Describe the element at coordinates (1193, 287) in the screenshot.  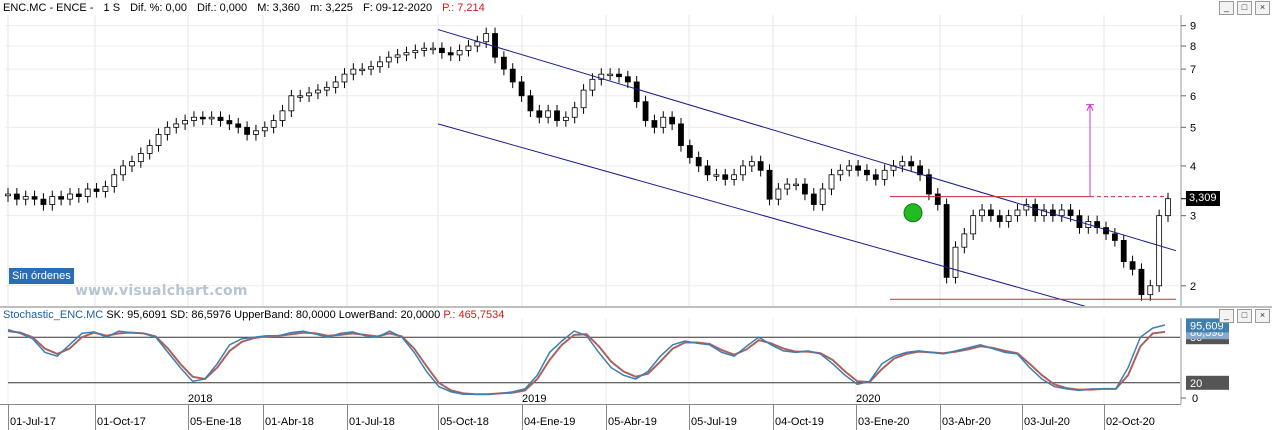
I see `ytick-label: 2` at that location.